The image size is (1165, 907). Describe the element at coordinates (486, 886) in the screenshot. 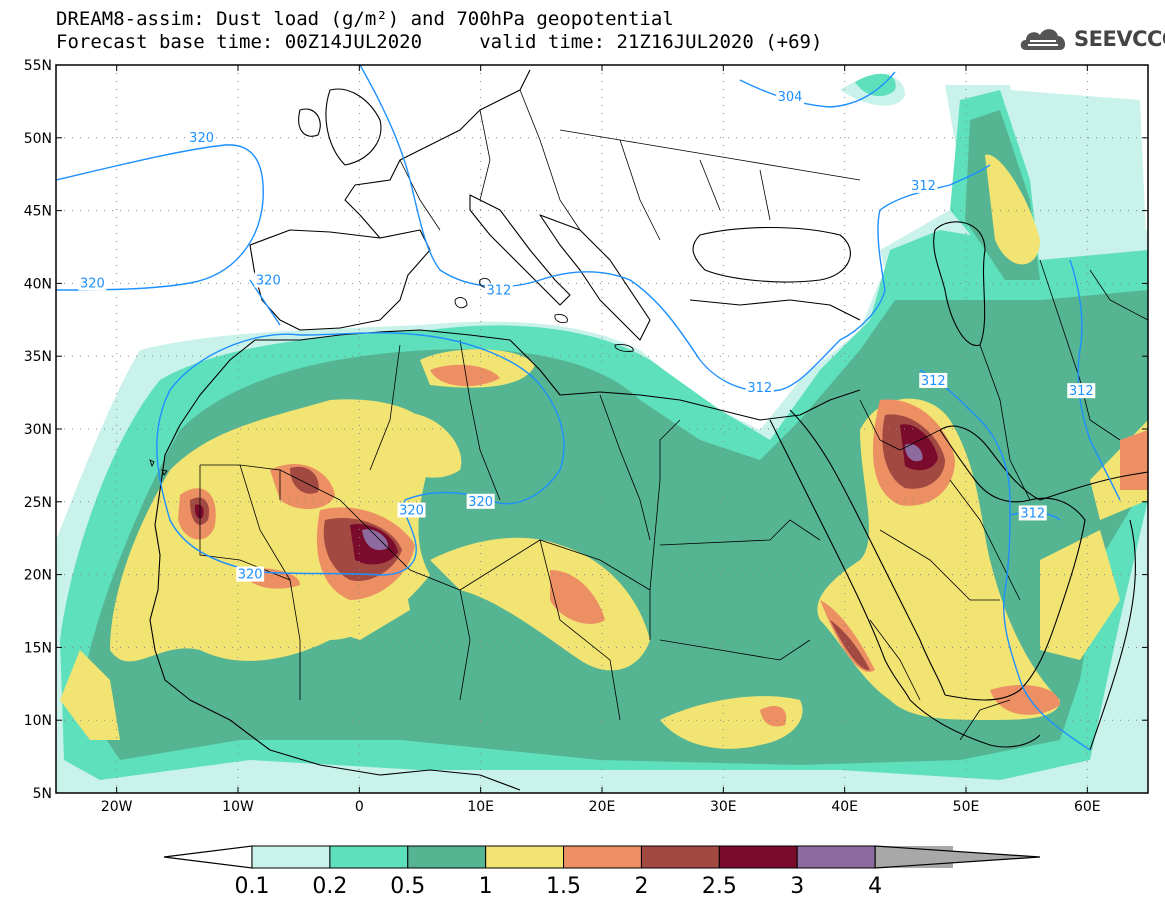

I see `colorbar-label: 1` at that location.